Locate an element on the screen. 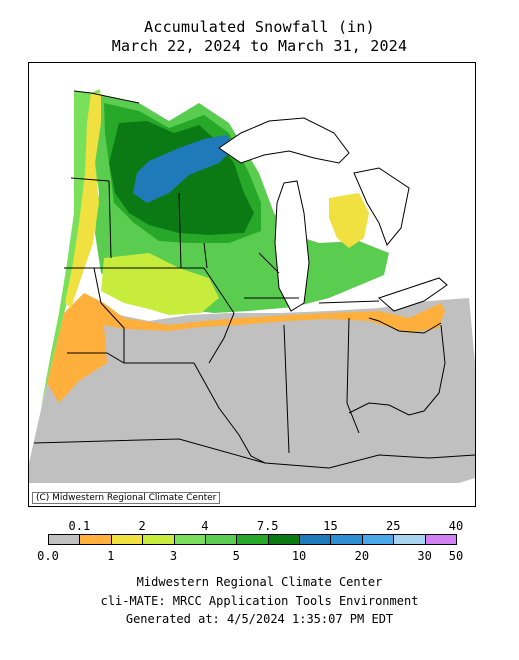  footer-generated: Generated at: 4/5/2024 1:35:07 PM EDT is located at coordinates (259, 619).